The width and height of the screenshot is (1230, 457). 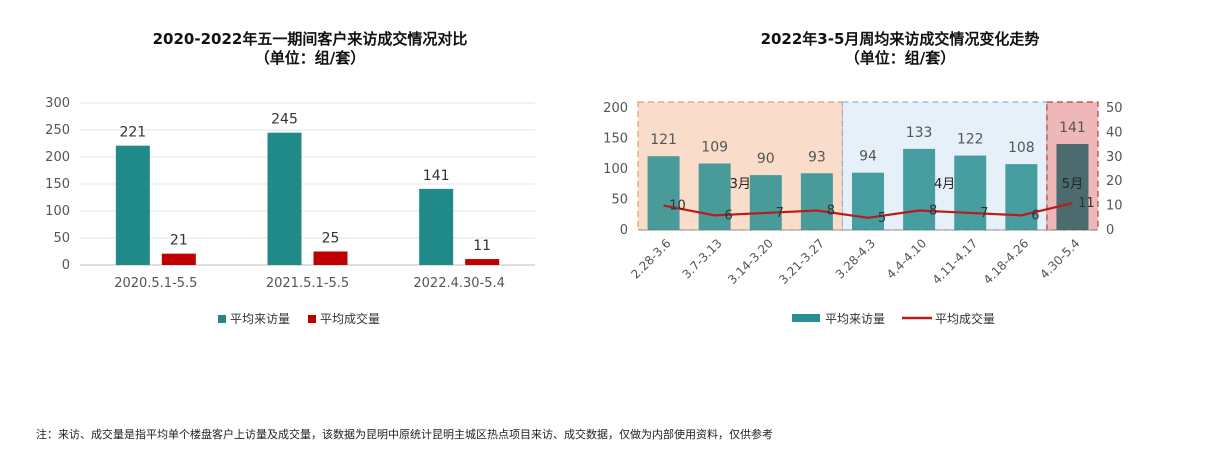 I want to click on line-data-label: 10, so click(x=677, y=206).